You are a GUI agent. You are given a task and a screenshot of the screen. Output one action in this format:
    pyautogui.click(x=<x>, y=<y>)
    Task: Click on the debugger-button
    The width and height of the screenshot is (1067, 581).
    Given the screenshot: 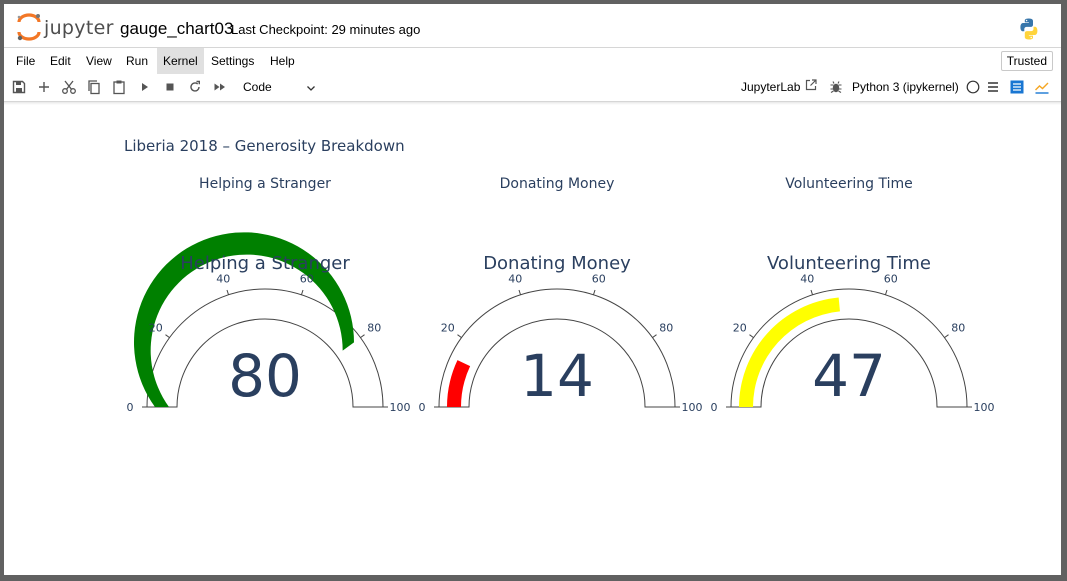 What is the action you would take?
    pyautogui.click(x=836, y=87)
    